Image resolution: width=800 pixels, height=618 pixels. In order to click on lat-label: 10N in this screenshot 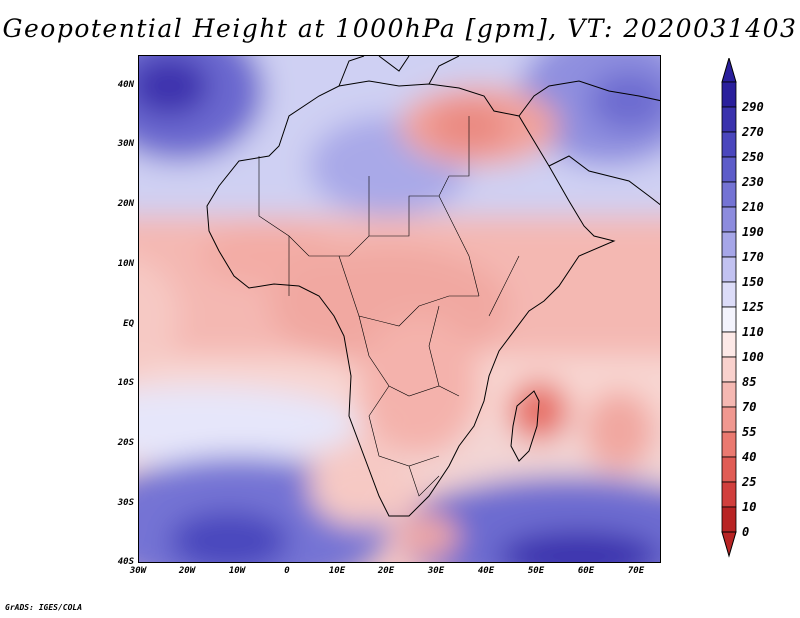, I will do `click(125, 264)`.